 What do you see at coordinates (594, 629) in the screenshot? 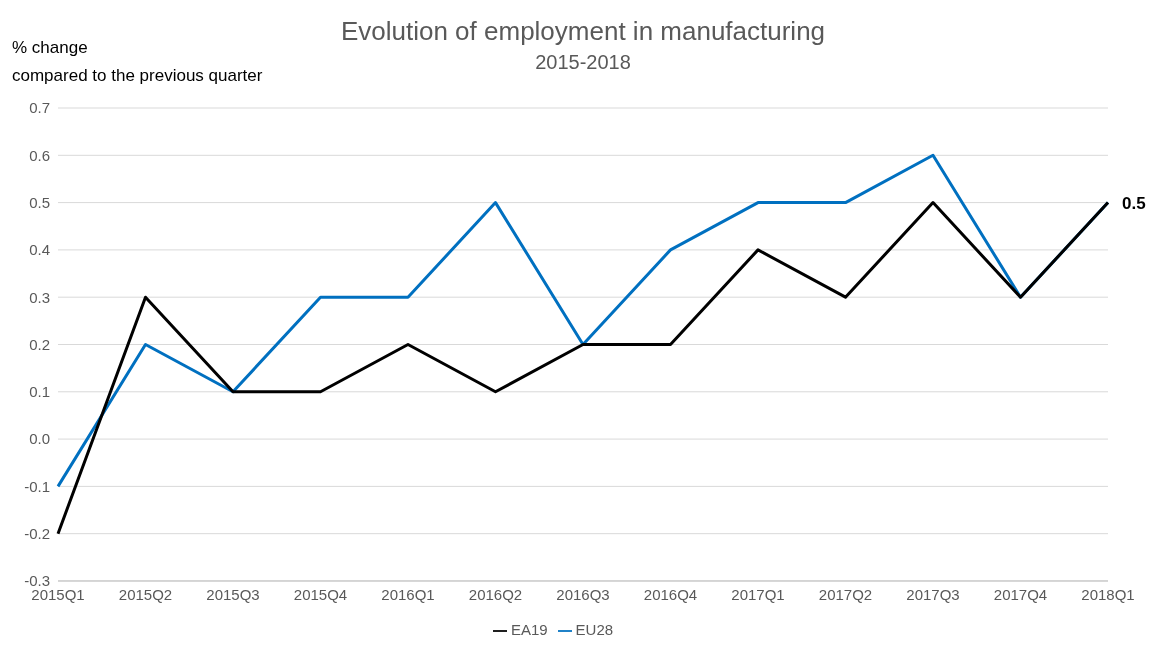
I see `legend-label: EU28` at bounding box center [594, 629].